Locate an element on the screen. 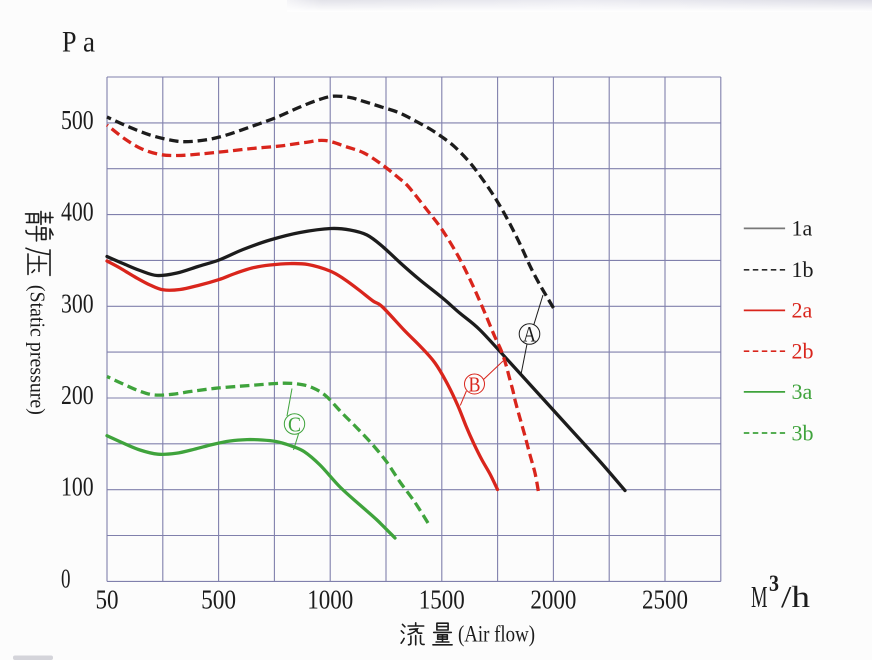  svg-text: M is located at coordinates (759, 596).